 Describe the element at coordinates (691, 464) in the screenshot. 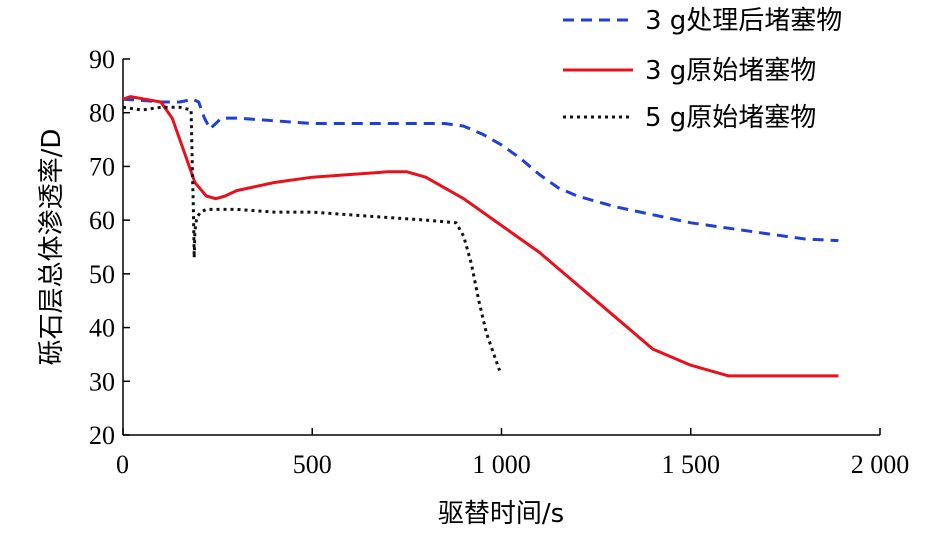

I see `x-tick-label: 1 500` at that location.